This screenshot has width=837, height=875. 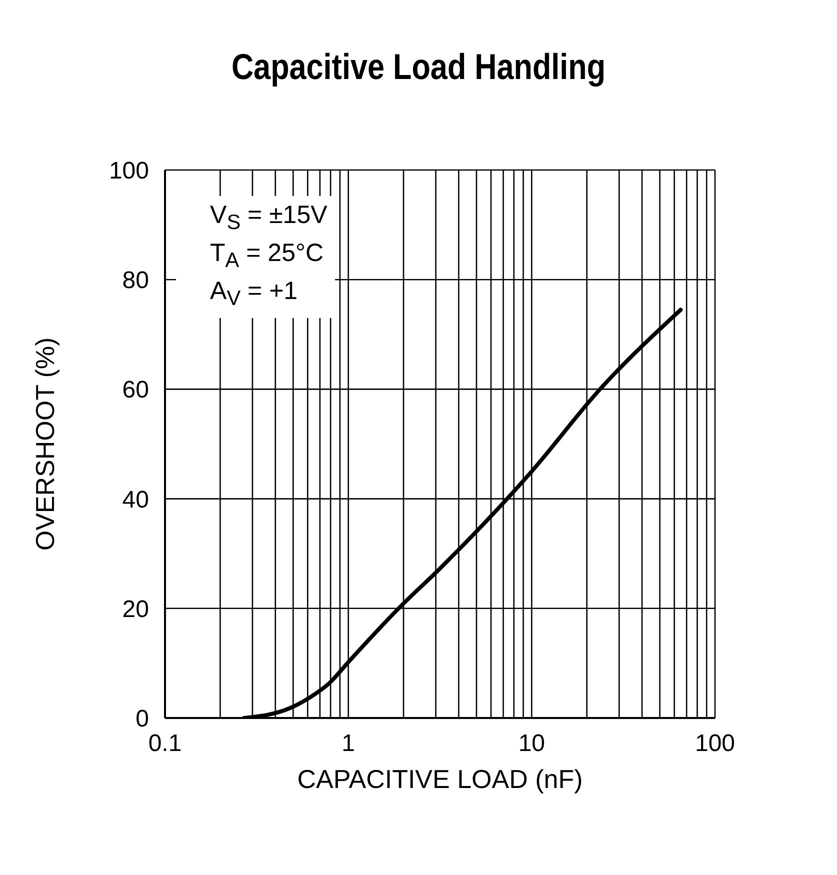 I want to click on y-tick-label: 100, so click(x=128, y=171).